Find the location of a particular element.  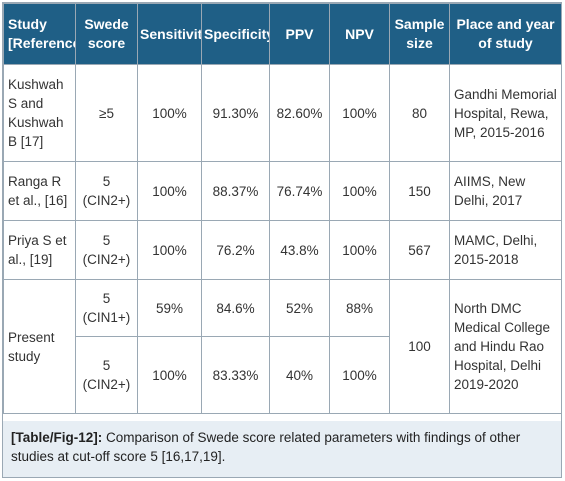

cell-ppv: 76.74% is located at coordinates (299, 191).